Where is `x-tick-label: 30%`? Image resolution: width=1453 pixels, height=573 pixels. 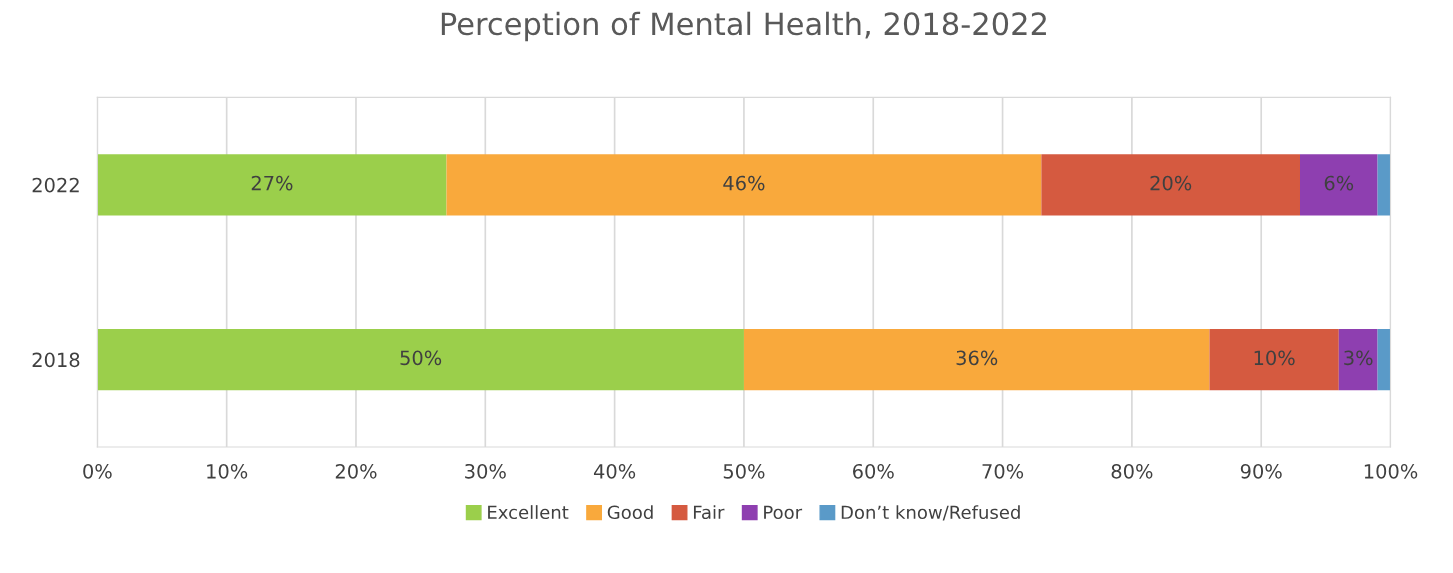
x-tick-label: 30% is located at coordinates (485, 471).